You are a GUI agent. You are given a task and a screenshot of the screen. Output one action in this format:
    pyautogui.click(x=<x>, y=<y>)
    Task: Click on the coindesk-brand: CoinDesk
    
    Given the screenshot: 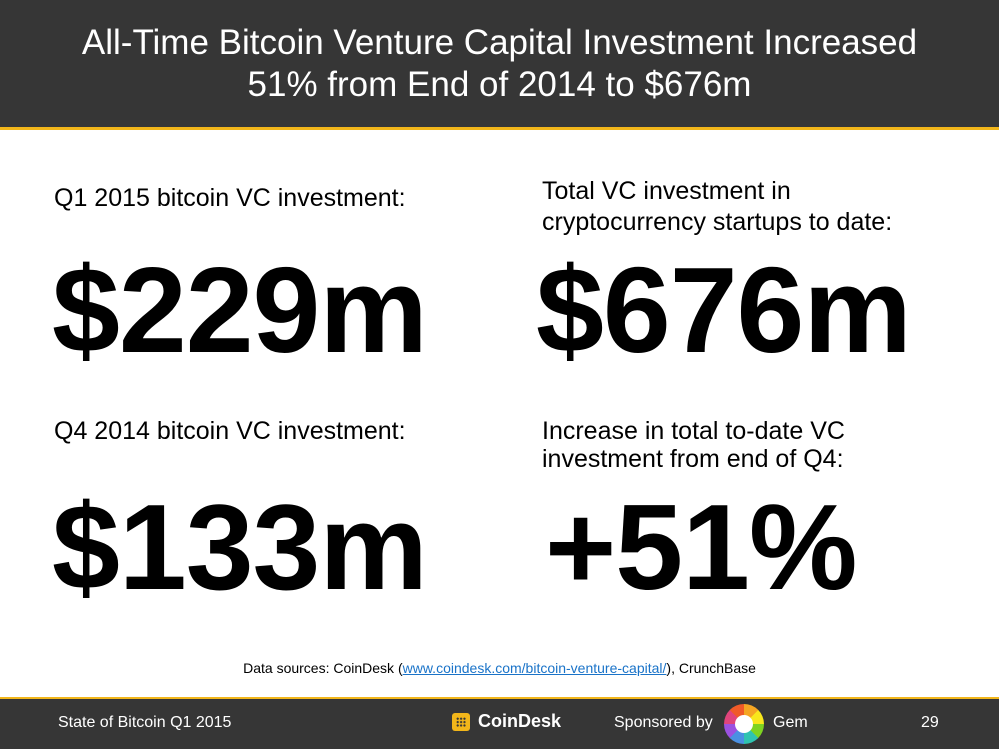 What is the action you would take?
    pyautogui.click(x=506, y=721)
    